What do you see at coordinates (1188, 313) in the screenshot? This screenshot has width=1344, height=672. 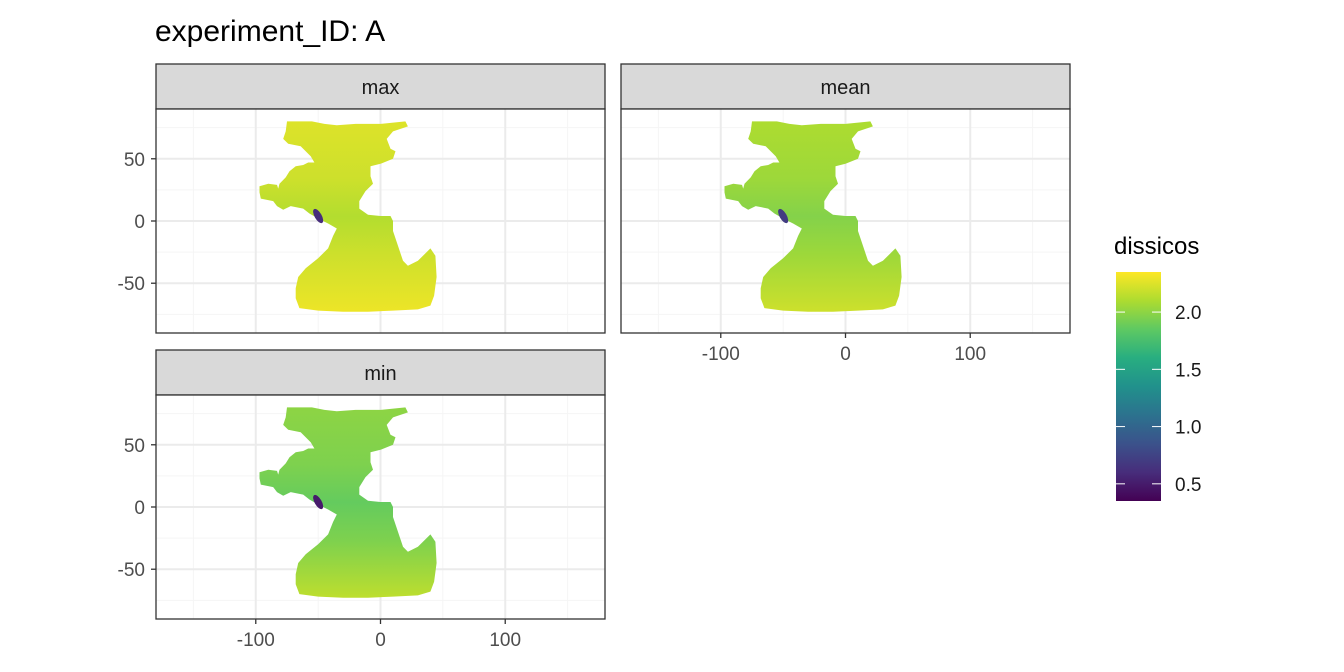 I see `legend-break-label: 2.0` at bounding box center [1188, 313].